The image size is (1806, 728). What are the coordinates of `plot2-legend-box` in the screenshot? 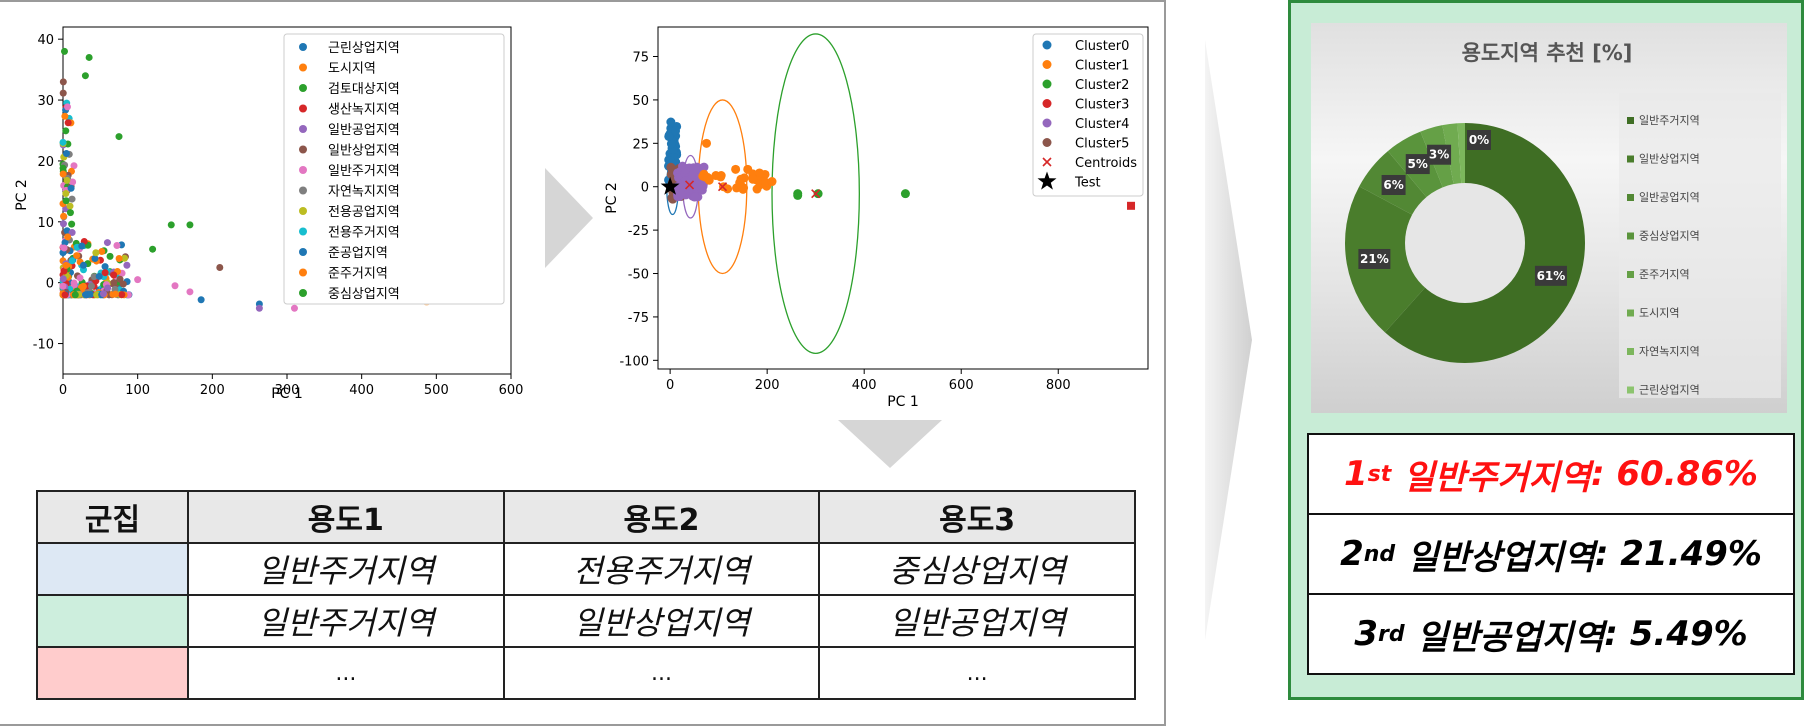 It's located at (1088, 115).